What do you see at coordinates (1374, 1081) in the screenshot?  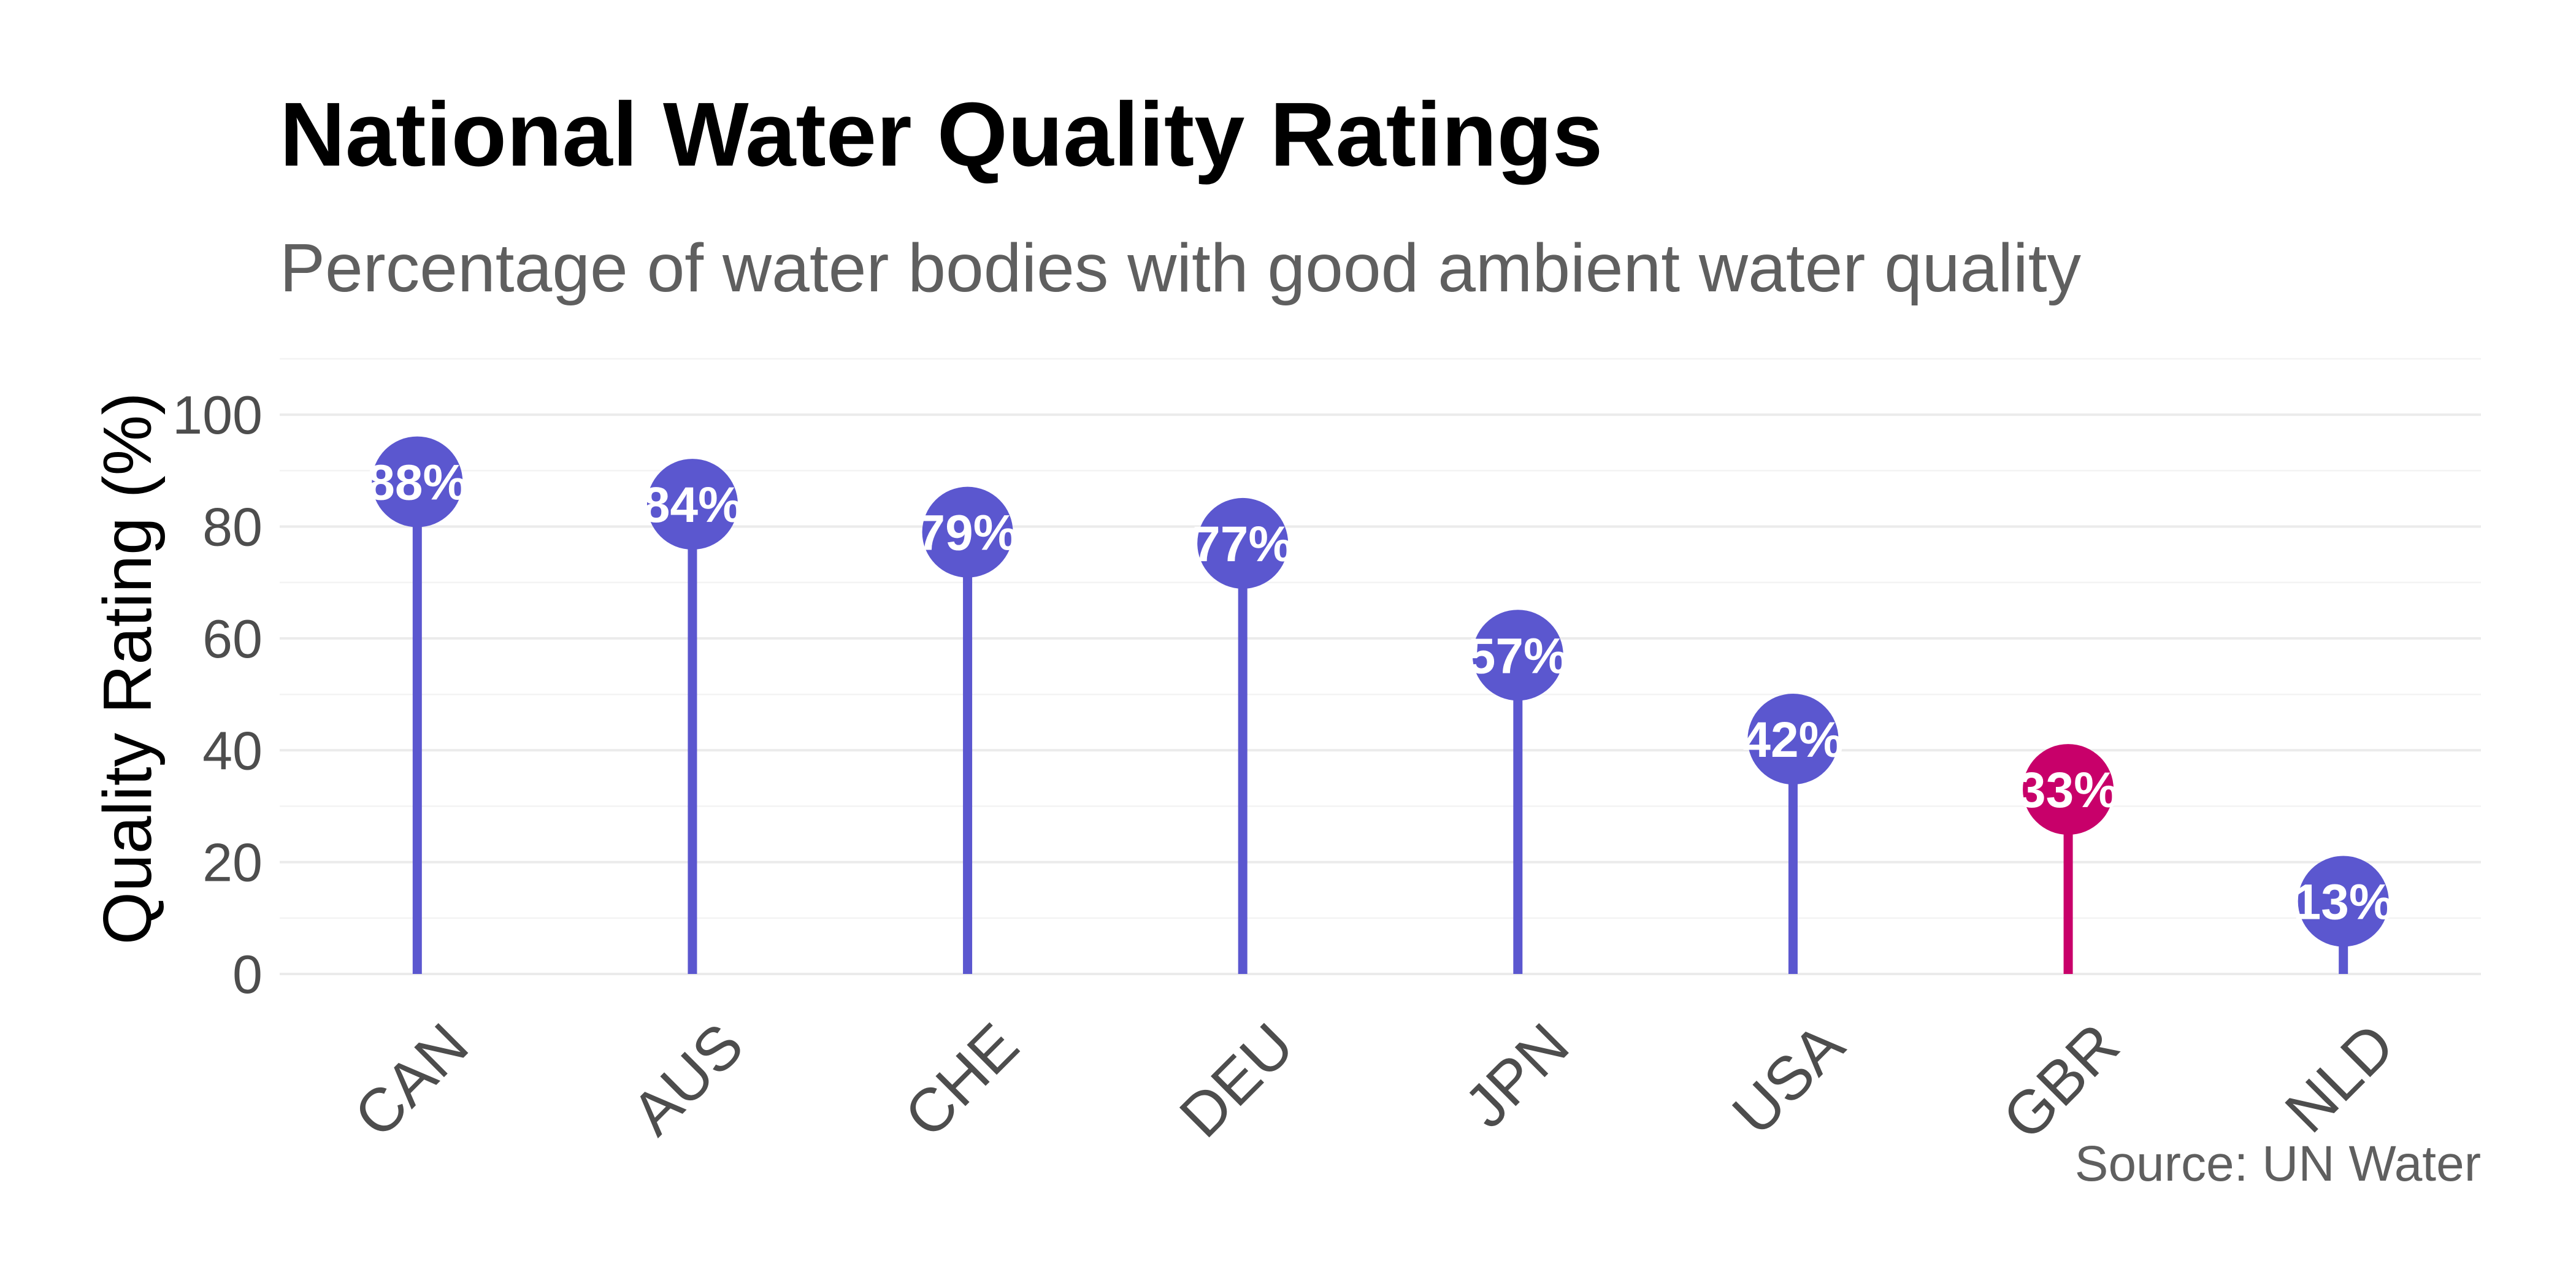 I see `x-axis-ticks: CAN AUS CHE DEU JPN USA GBR NLD` at bounding box center [1374, 1081].